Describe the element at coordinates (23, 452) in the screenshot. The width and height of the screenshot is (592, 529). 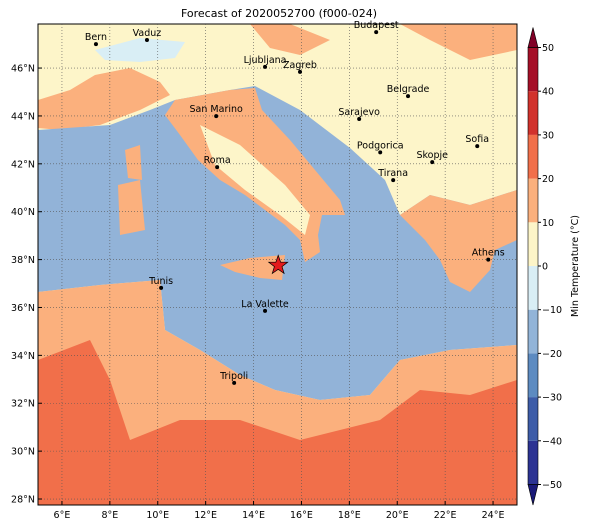
I see `y-tick-label: 30°N` at that location.